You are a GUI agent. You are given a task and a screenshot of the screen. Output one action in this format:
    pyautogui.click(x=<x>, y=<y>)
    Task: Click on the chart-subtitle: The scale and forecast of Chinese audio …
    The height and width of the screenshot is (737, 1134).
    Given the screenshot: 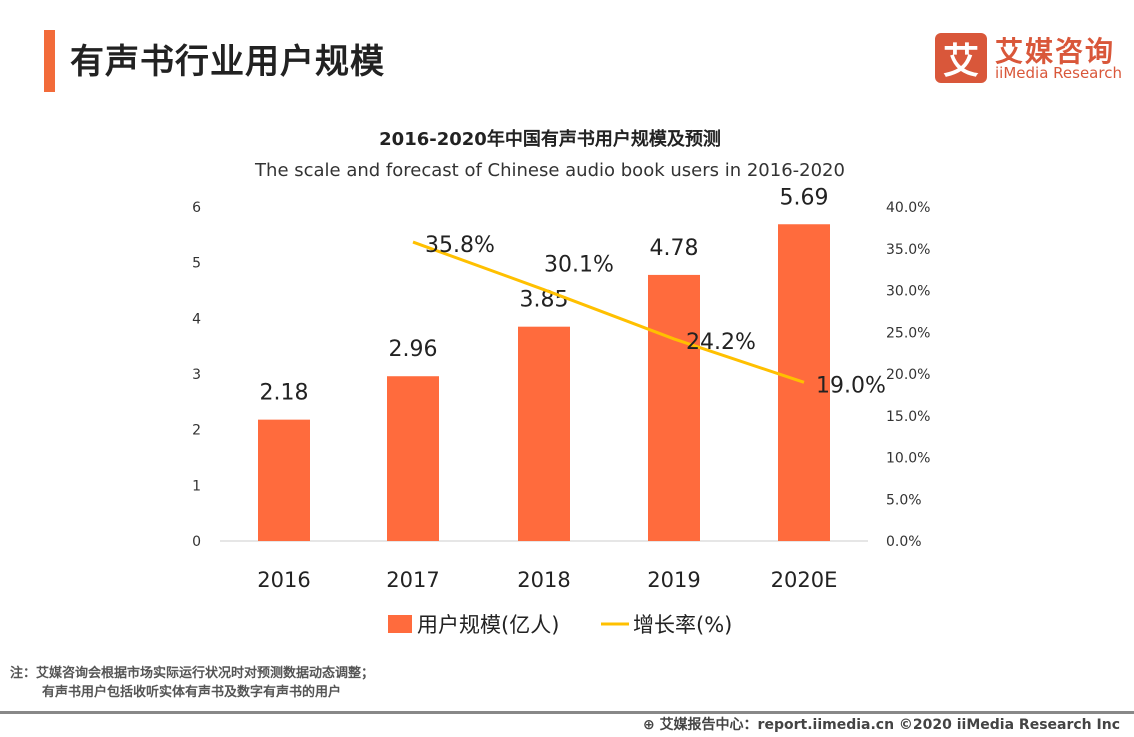 What is the action you would take?
    pyautogui.click(x=550, y=170)
    